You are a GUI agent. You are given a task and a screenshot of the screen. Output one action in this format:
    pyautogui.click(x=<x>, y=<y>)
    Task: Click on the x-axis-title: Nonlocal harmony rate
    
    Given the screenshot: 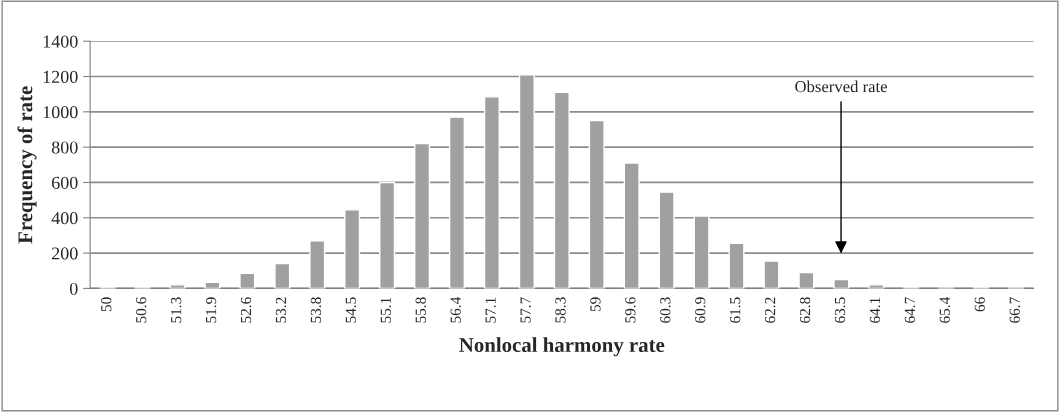 What is the action you would take?
    pyautogui.click(x=562, y=347)
    